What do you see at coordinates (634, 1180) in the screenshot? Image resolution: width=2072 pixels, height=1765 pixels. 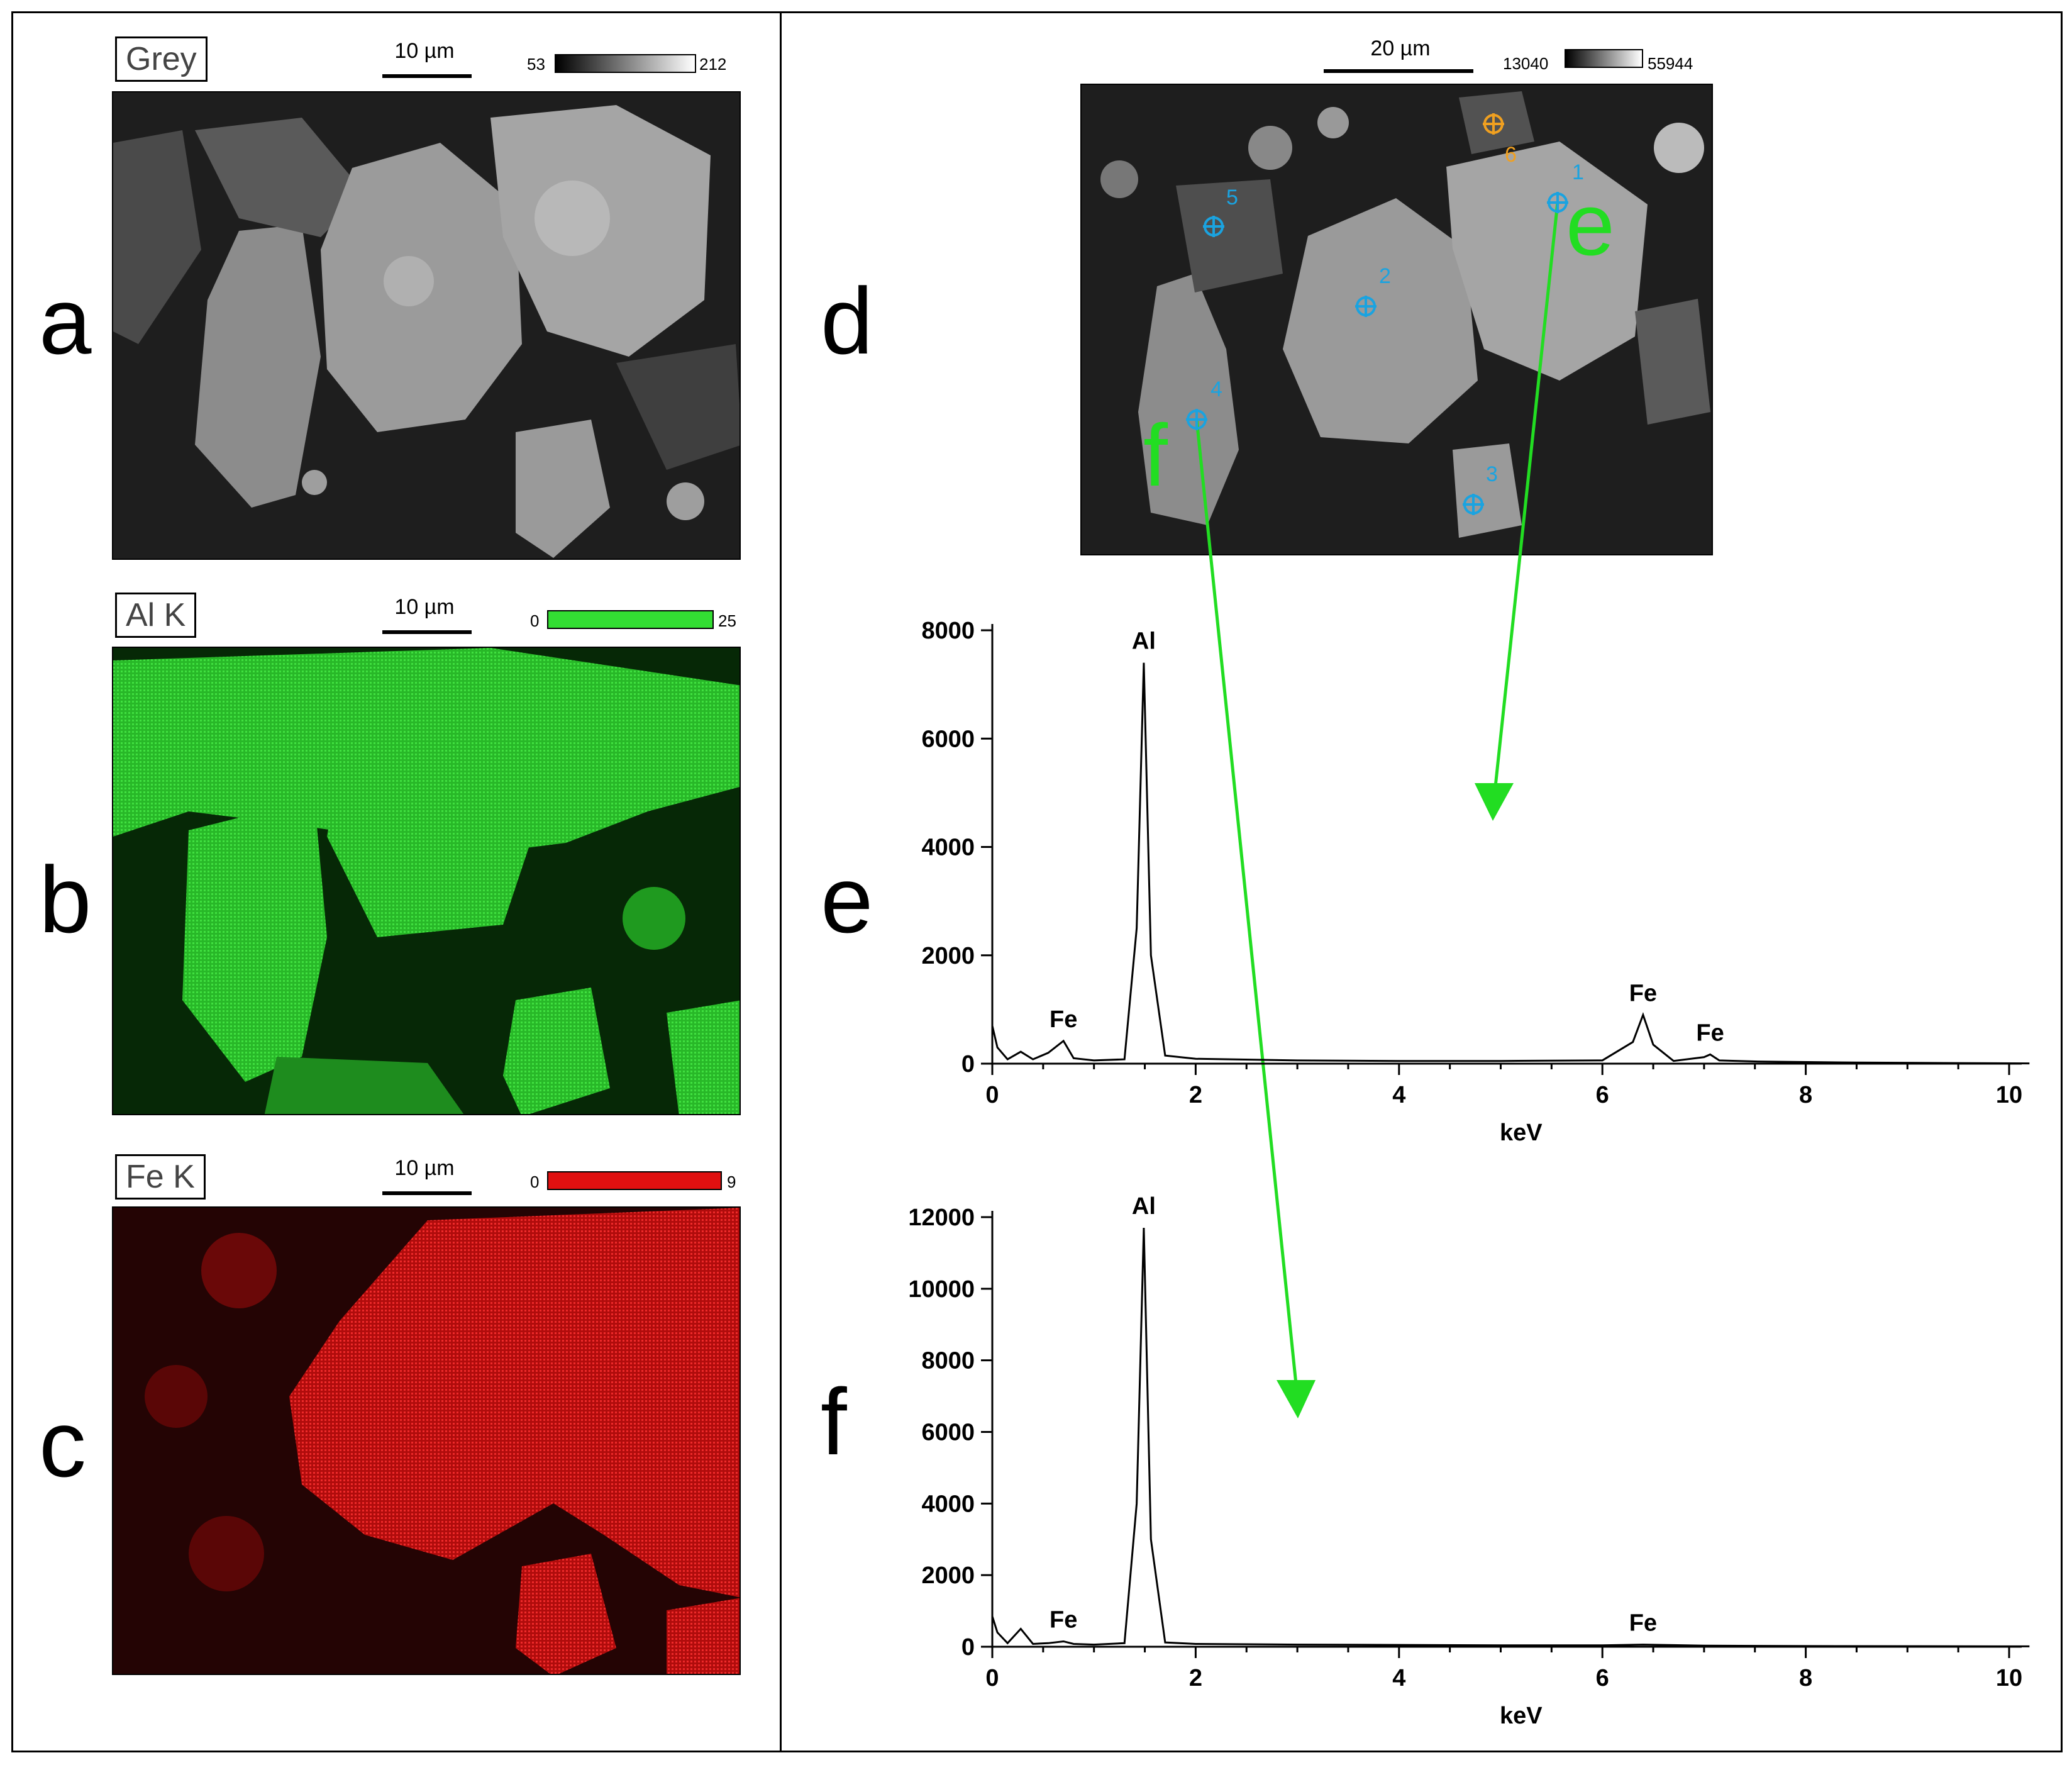 I see `colorbar-fe` at bounding box center [634, 1180].